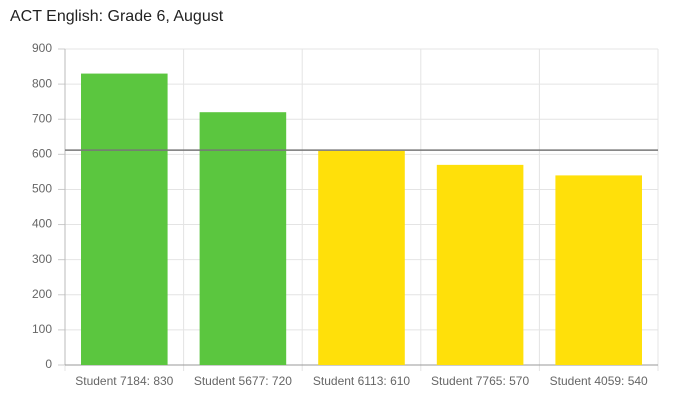 This screenshot has height=401, width=678. What do you see at coordinates (48, 364) in the screenshot?
I see `y-tick-label: 0` at bounding box center [48, 364].